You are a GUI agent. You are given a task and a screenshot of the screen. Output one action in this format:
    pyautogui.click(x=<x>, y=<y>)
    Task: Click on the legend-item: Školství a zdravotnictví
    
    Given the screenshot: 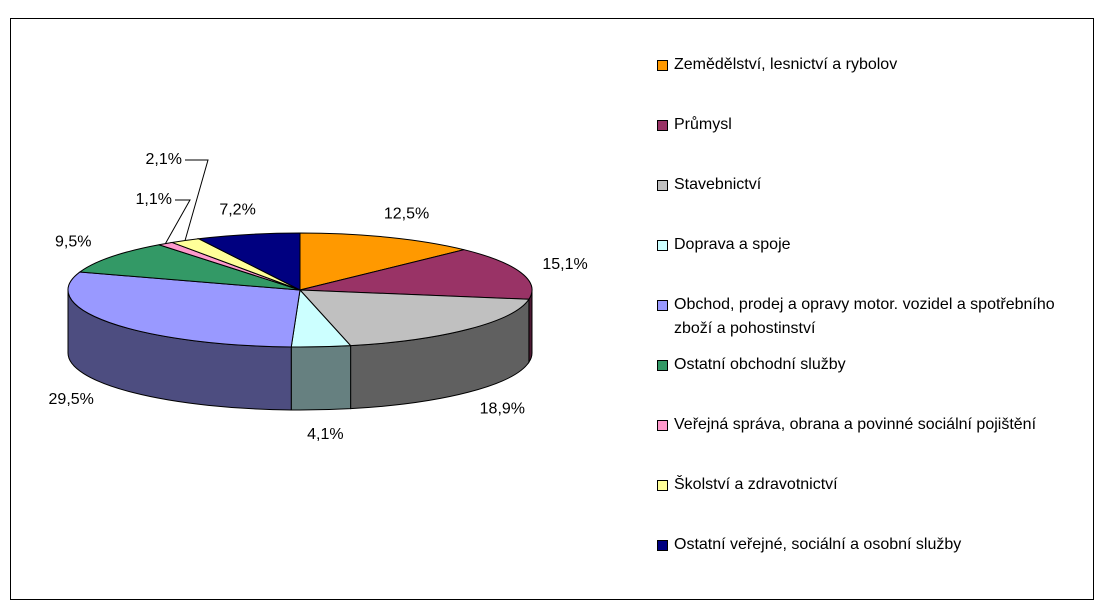 What is the action you would take?
    pyautogui.click(x=865, y=485)
    